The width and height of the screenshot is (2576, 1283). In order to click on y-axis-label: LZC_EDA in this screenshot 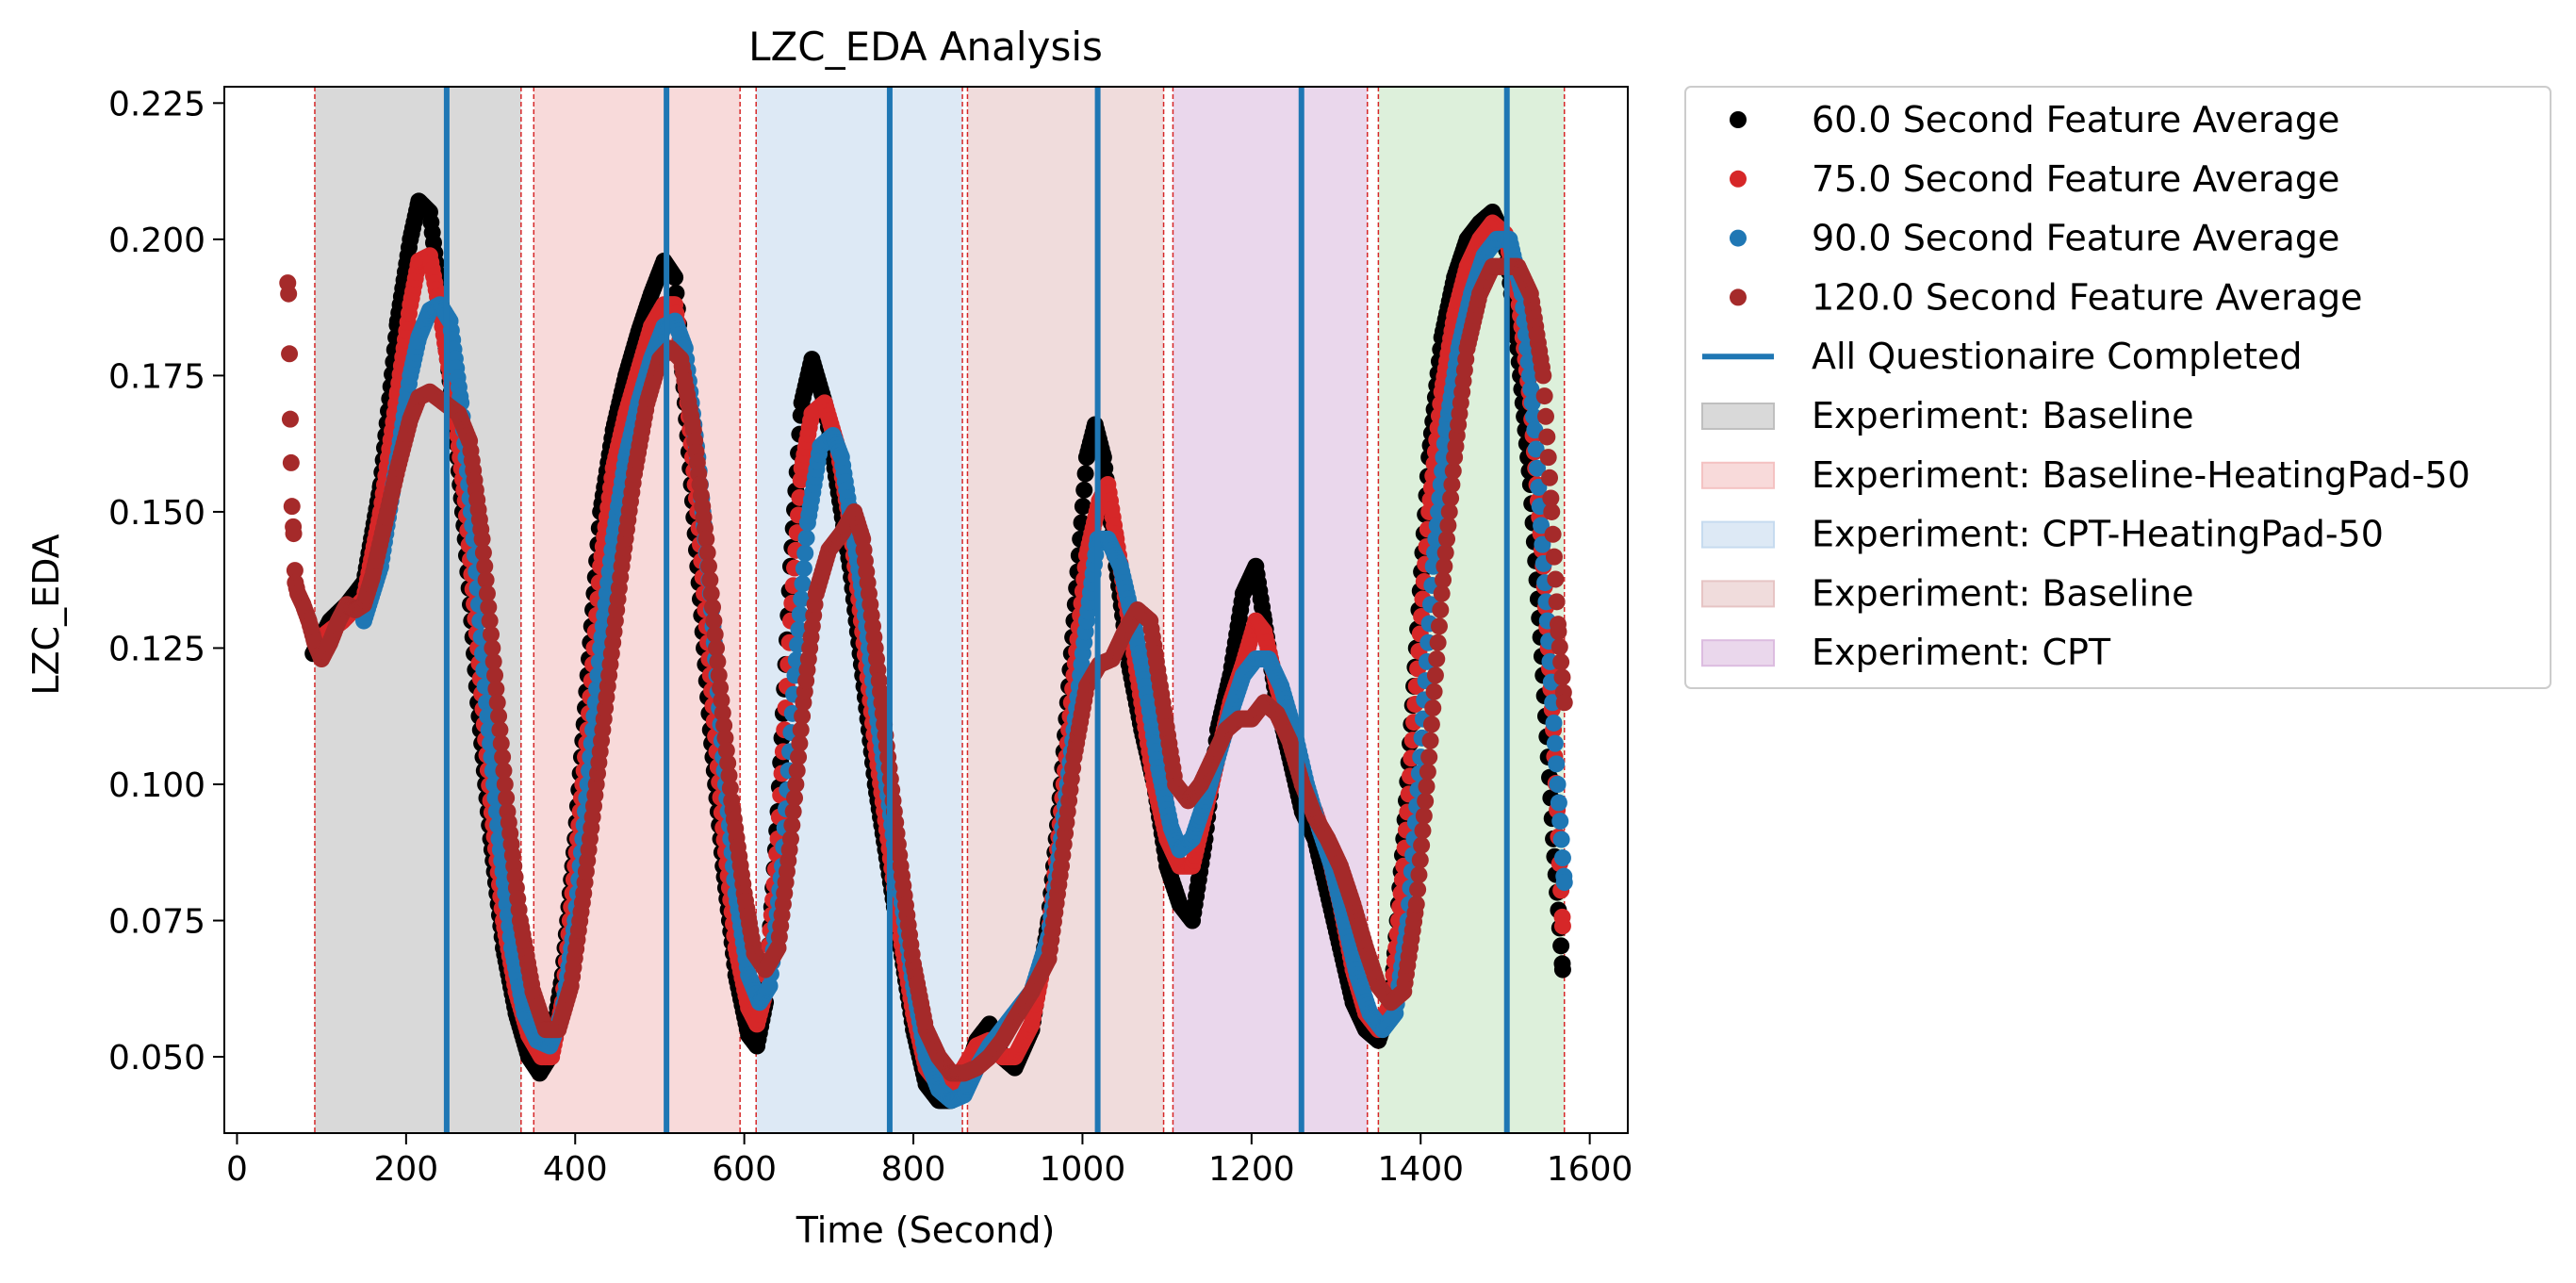, I will do `click(46, 615)`.